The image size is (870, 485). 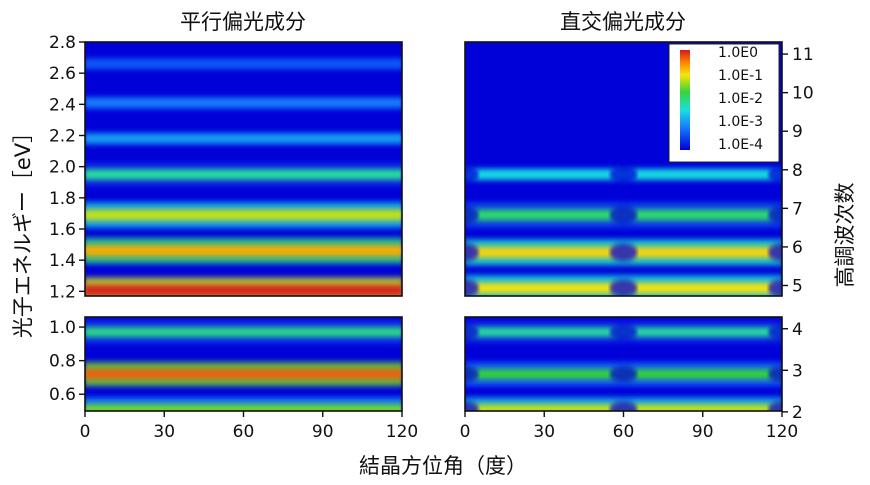 What do you see at coordinates (62, 43) in the screenshot?
I see `y-tick-label: 2.8` at bounding box center [62, 43].